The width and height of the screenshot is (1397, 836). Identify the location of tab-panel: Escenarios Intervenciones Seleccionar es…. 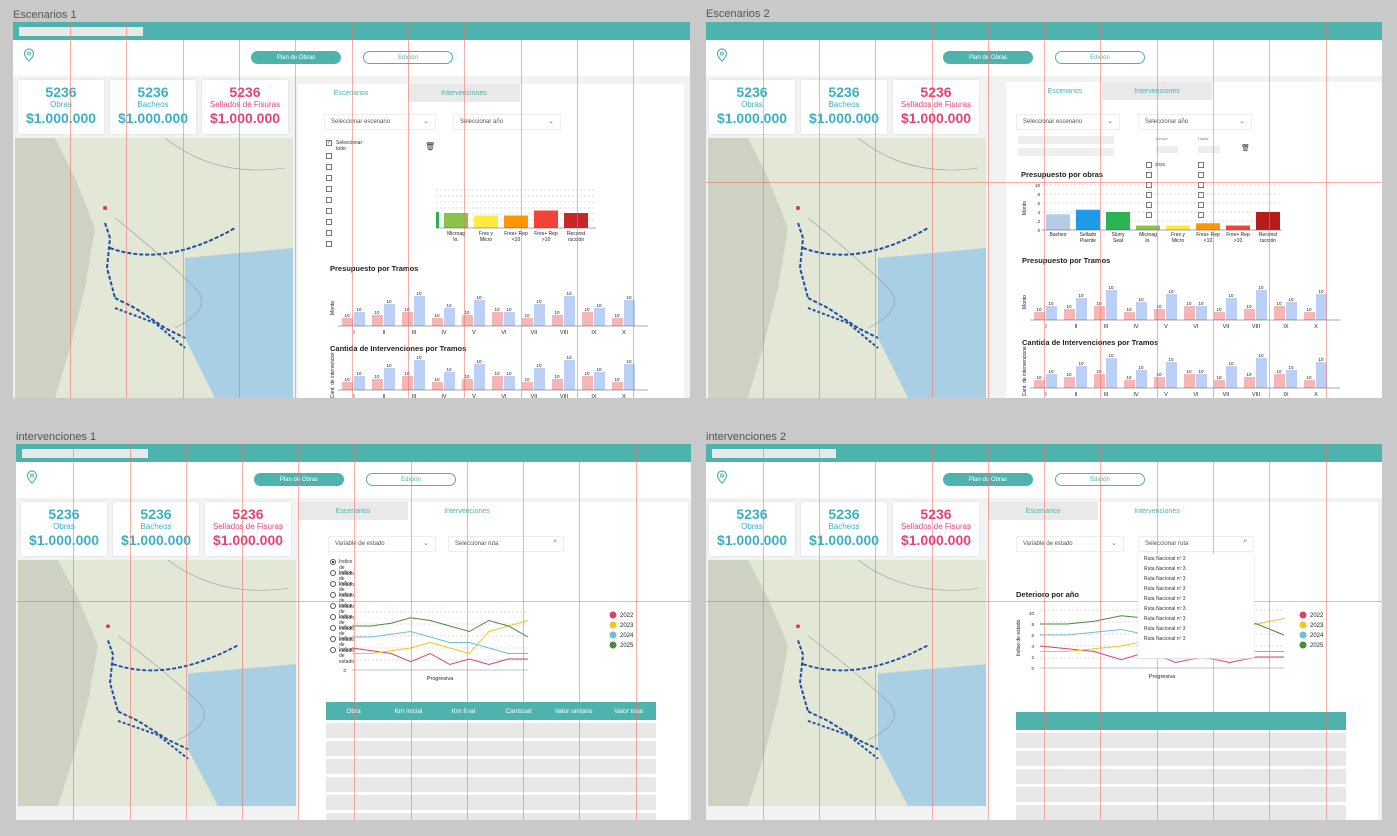
(491, 241).